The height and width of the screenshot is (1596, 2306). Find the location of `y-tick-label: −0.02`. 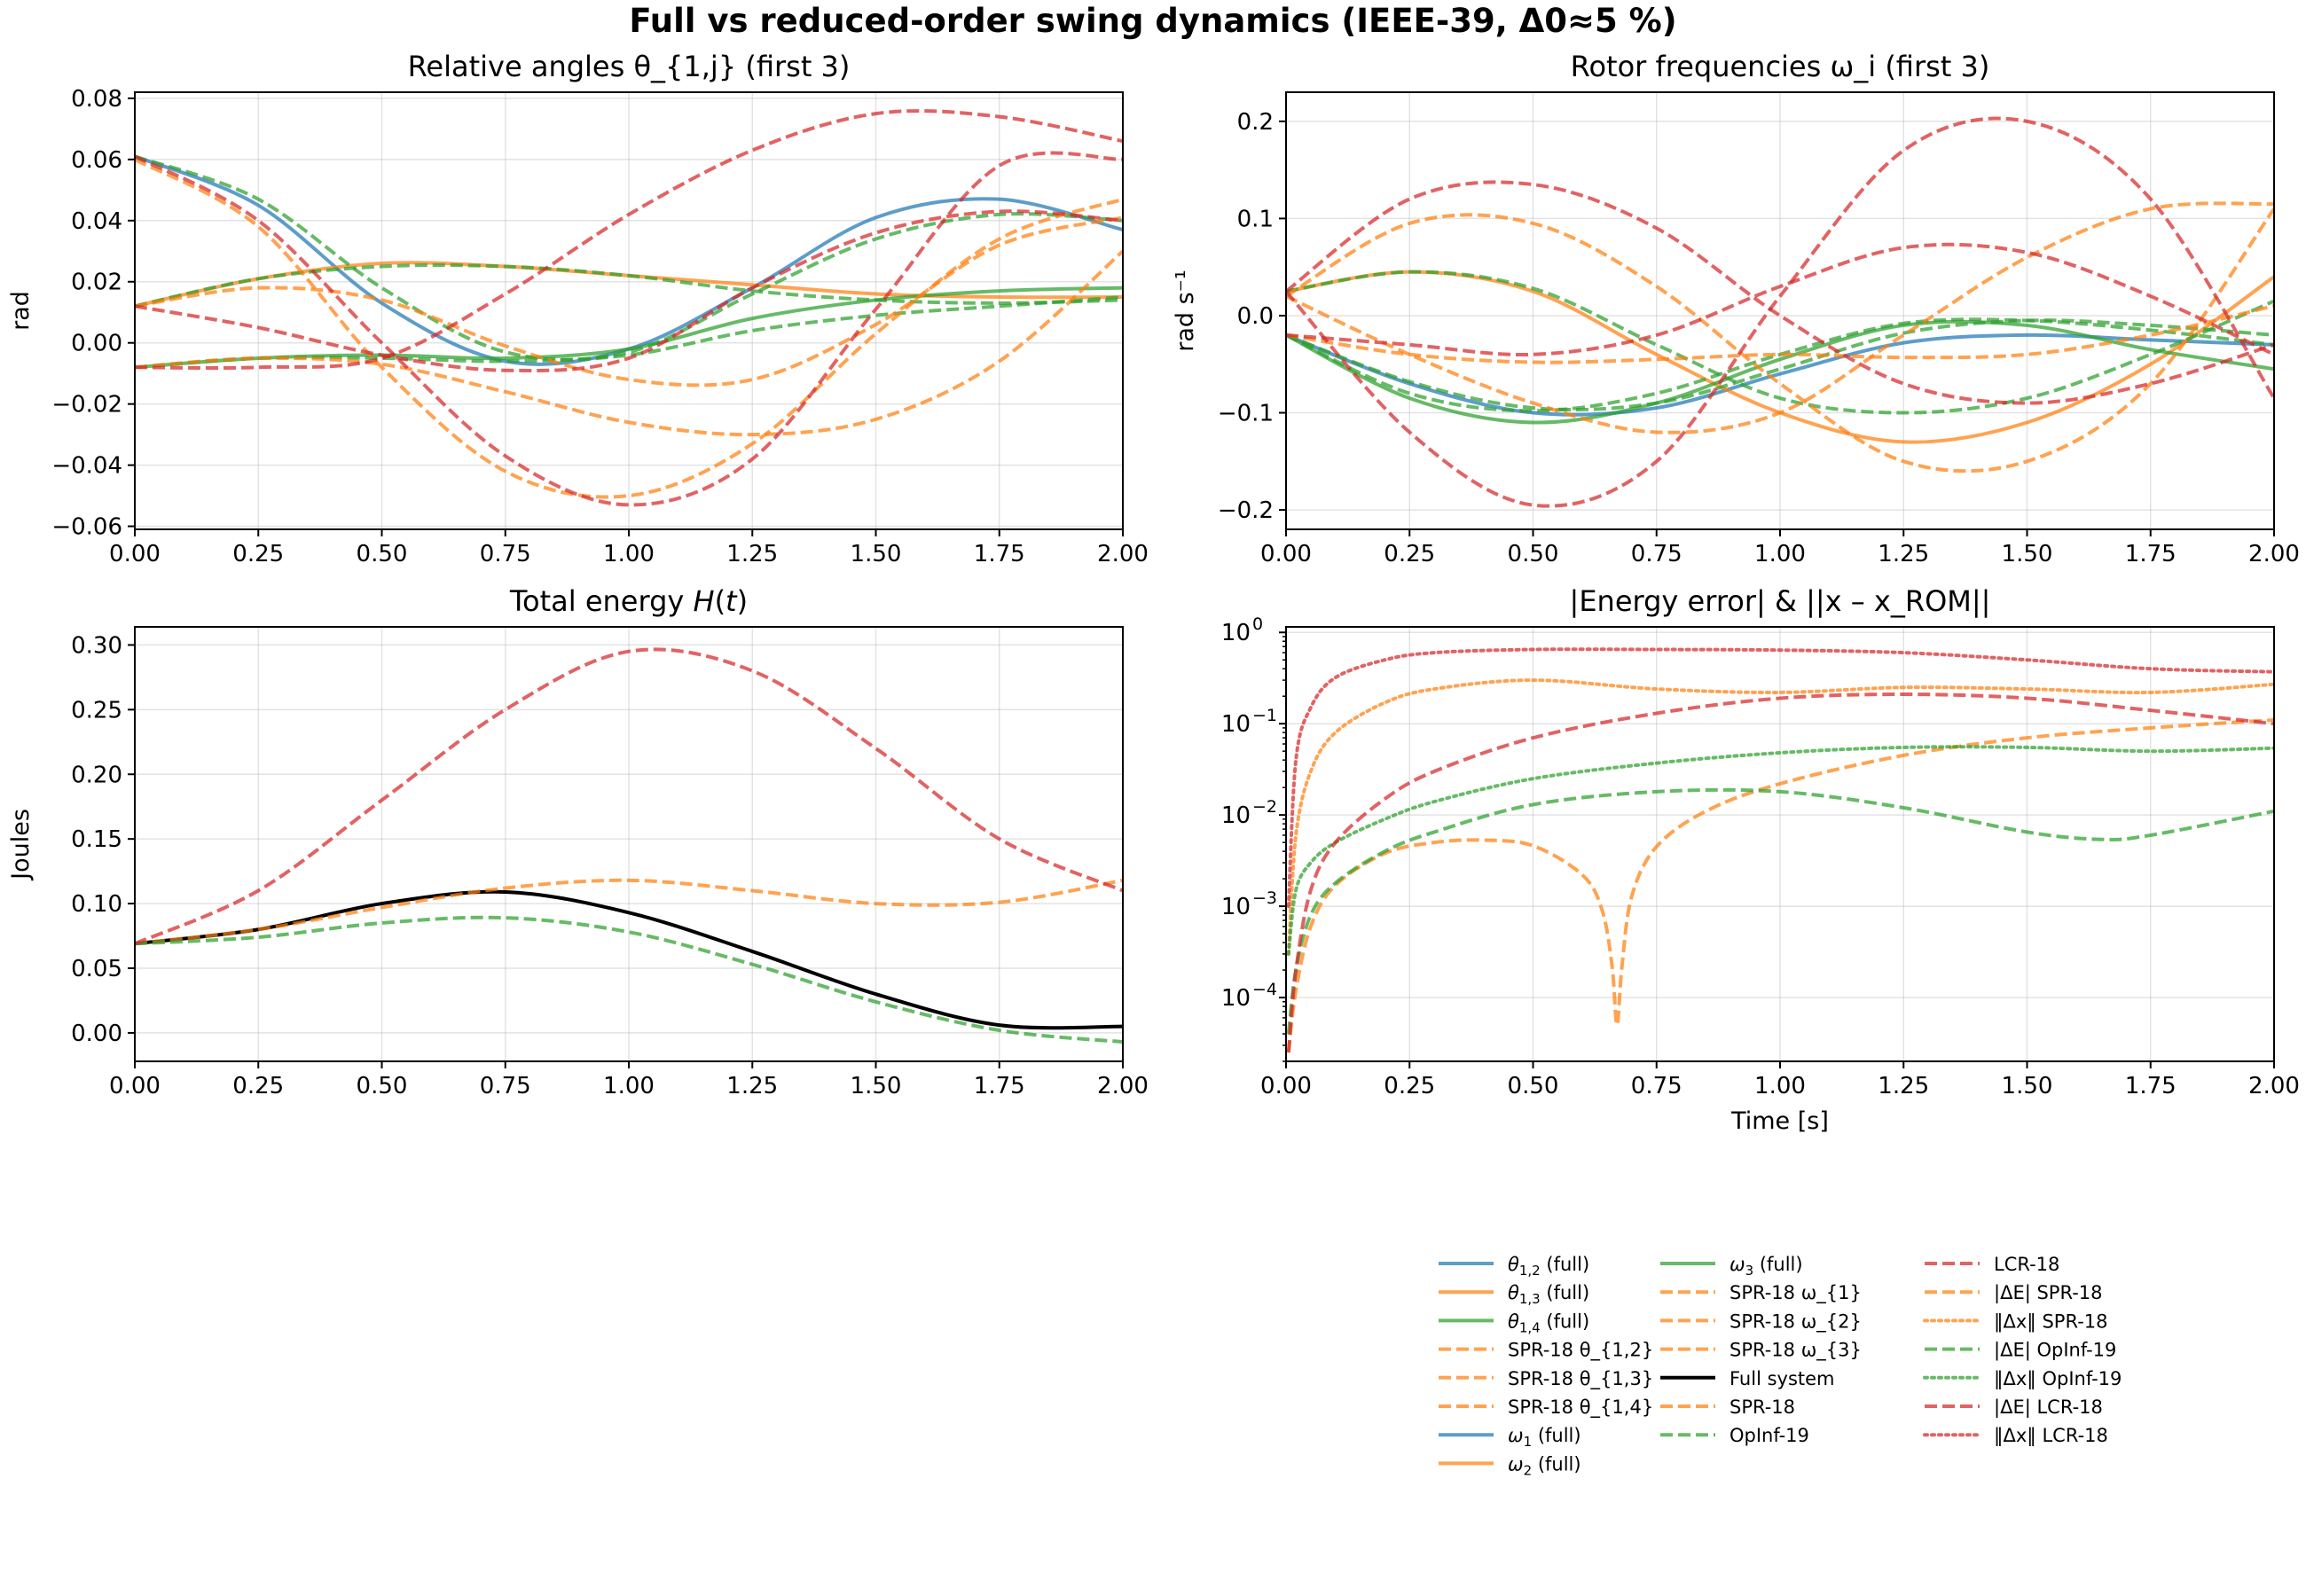

y-tick-label: −0.02 is located at coordinates (86, 406).